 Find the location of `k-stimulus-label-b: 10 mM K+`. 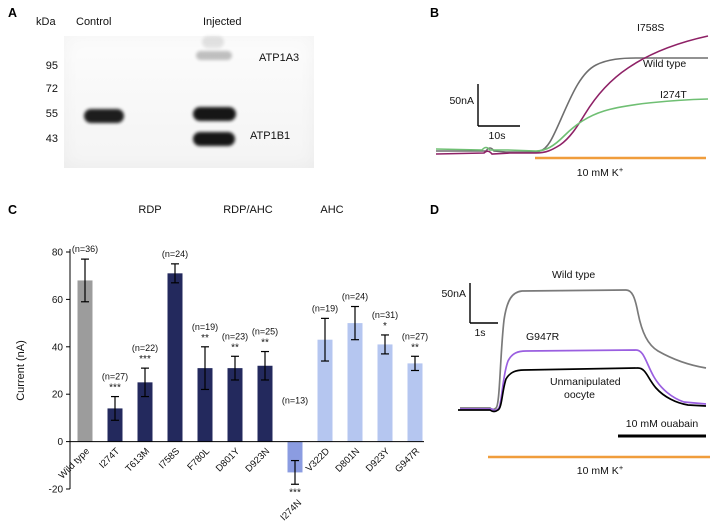

k-stimulus-label-b: 10 mM K+ is located at coordinates (600, 172).